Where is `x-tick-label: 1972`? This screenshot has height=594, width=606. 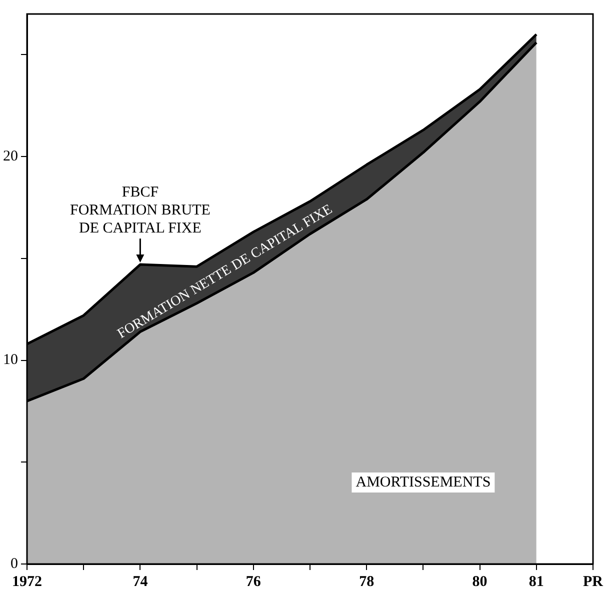 x-tick-label: 1972 is located at coordinates (27, 582).